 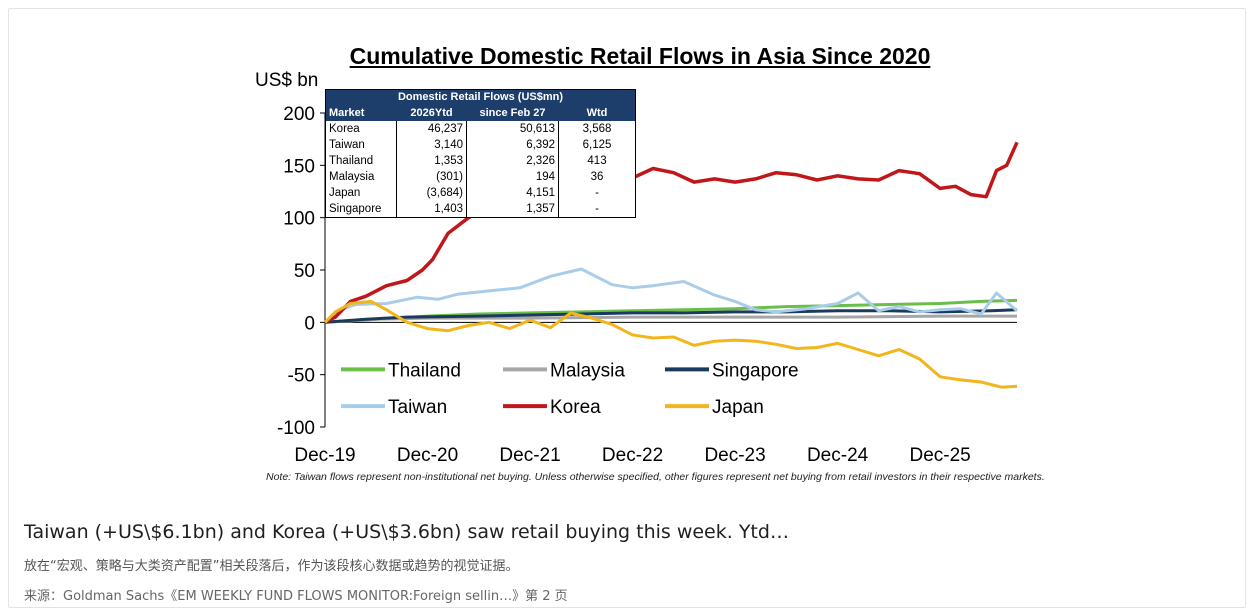 What do you see at coordinates (344, 129) in the screenshot?
I see `table-cell: Korea` at bounding box center [344, 129].